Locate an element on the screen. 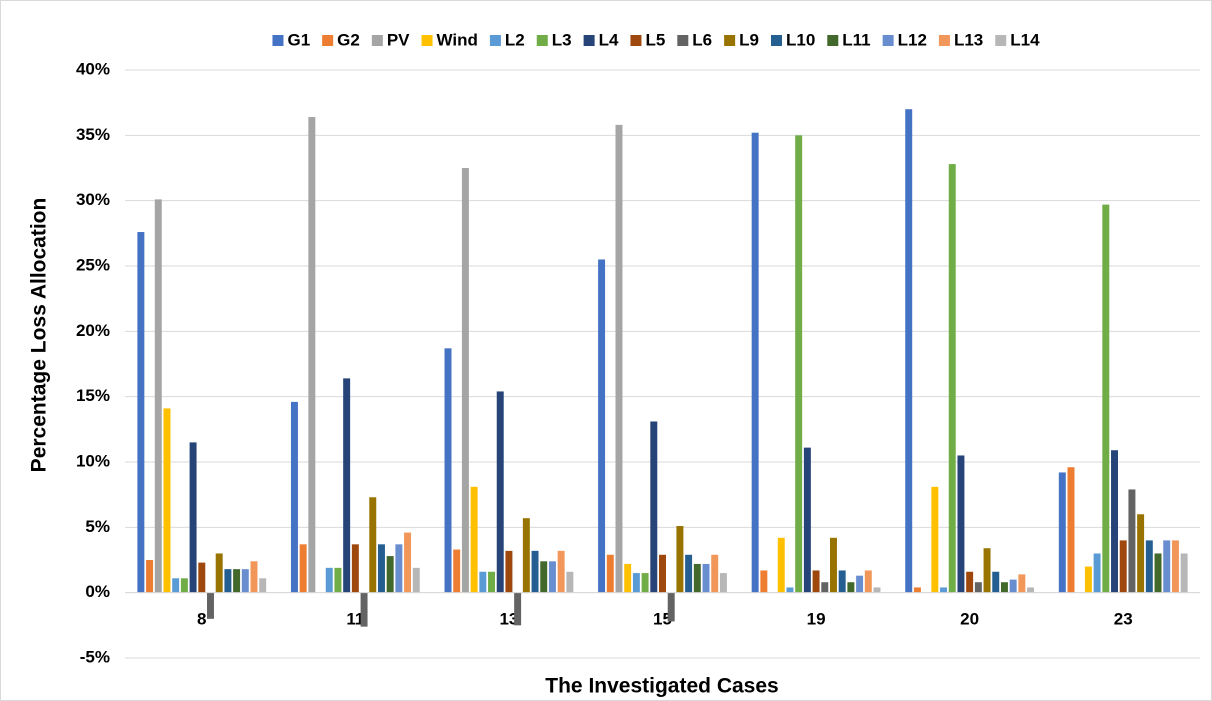 The width and height of the screenshot is (1212, 701). y-tick-label: 15% is located at coordinates (93, 395).